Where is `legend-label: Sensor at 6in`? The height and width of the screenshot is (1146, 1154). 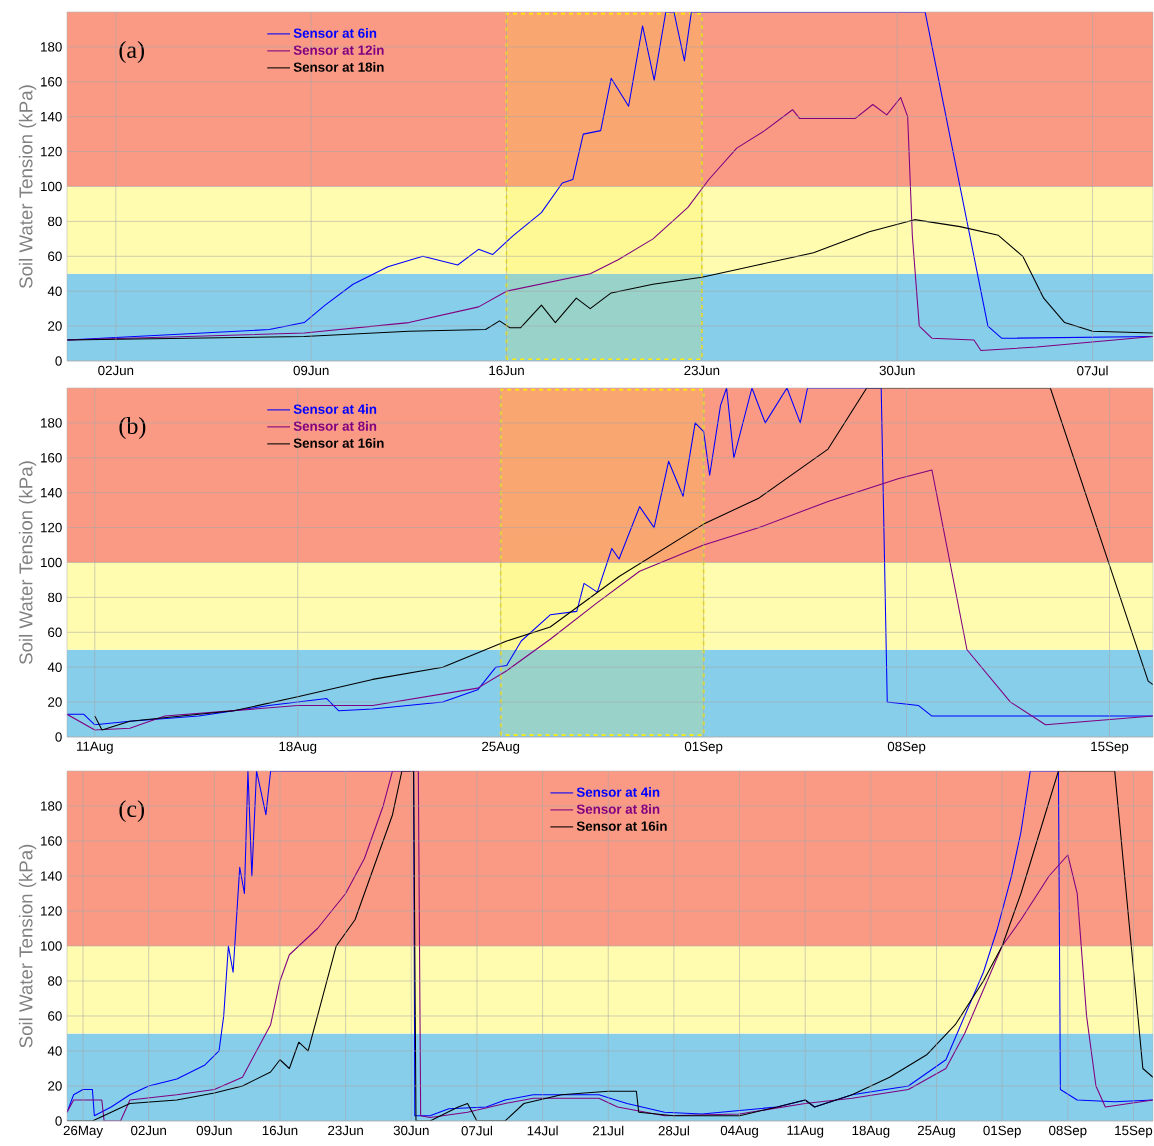 legend-label: Sensor at 6in is located at coordinates (335, 33).